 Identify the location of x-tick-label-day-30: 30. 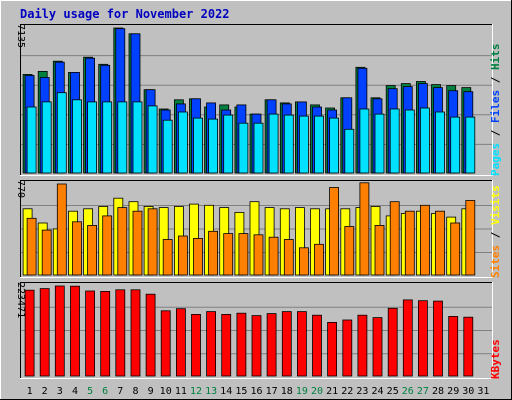
(468, 391).